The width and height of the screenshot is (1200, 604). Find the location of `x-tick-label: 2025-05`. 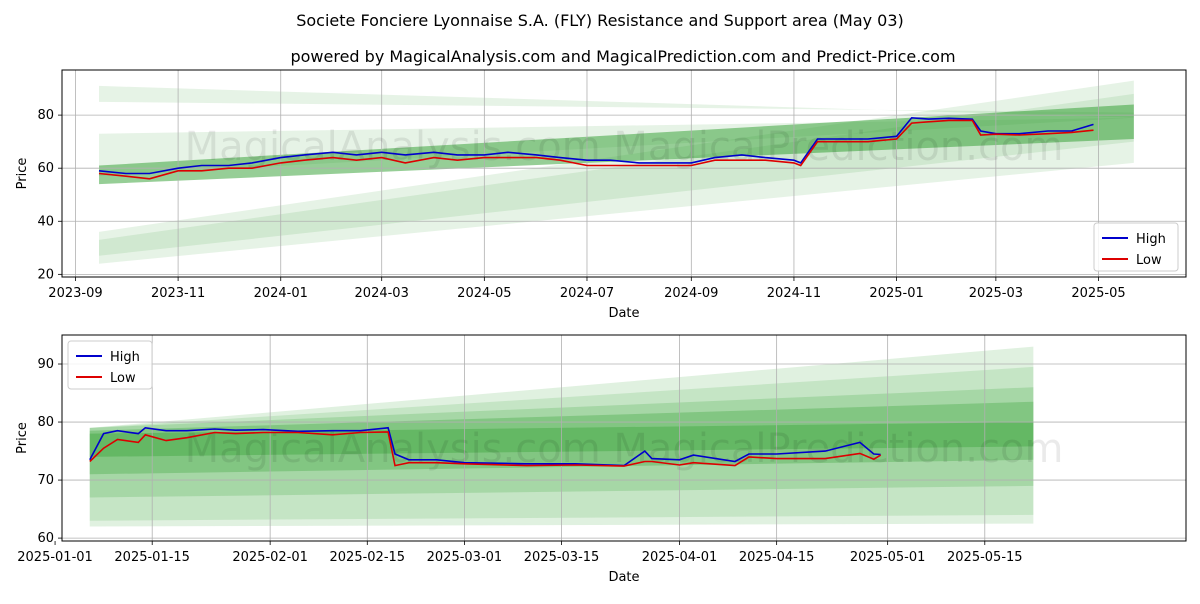

x-tick-label: 2025-05 is located at coordinates (1098, 293).